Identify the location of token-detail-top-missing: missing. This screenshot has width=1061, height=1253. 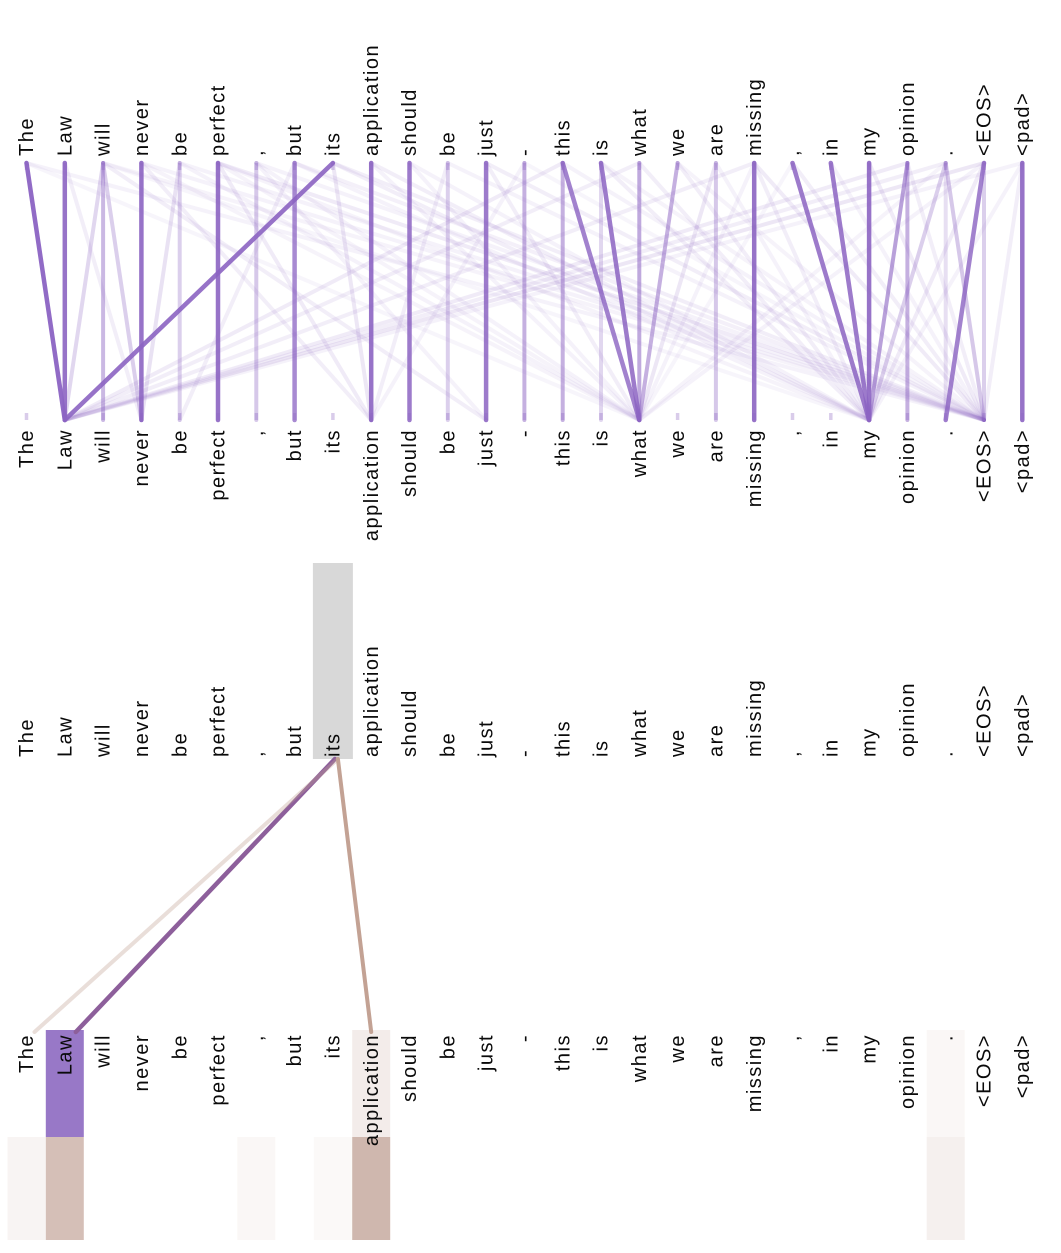
(755, 718).